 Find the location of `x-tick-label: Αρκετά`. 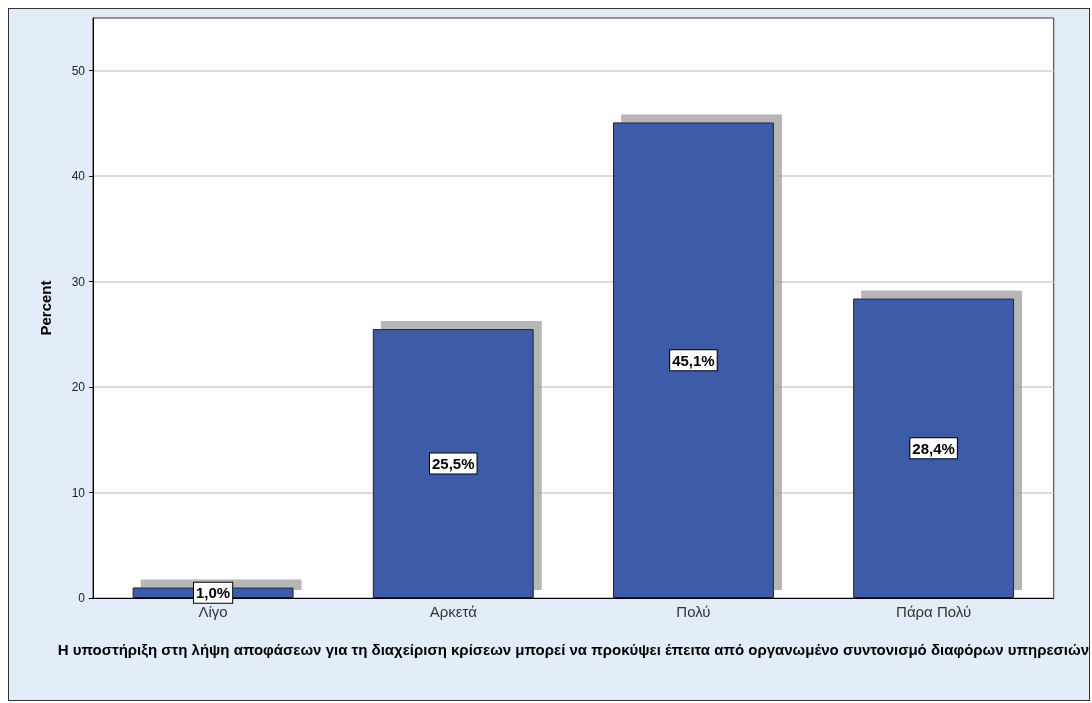

x-tick-label: Αρκετά is located at coordinates (453, 611).